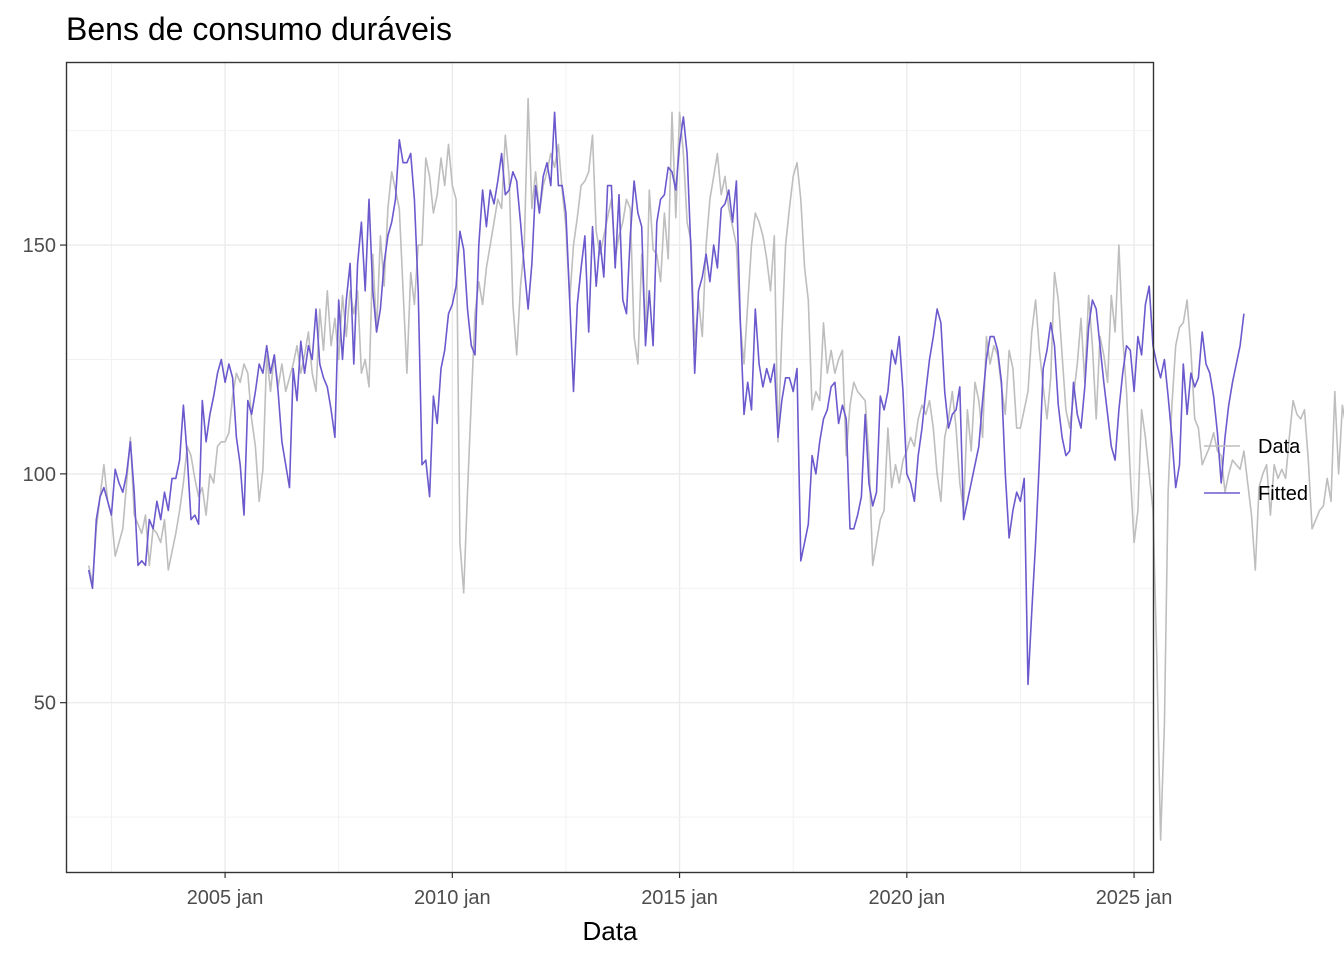  I want to click on x-tick-label: 2025 jan, so click(1134, 898).